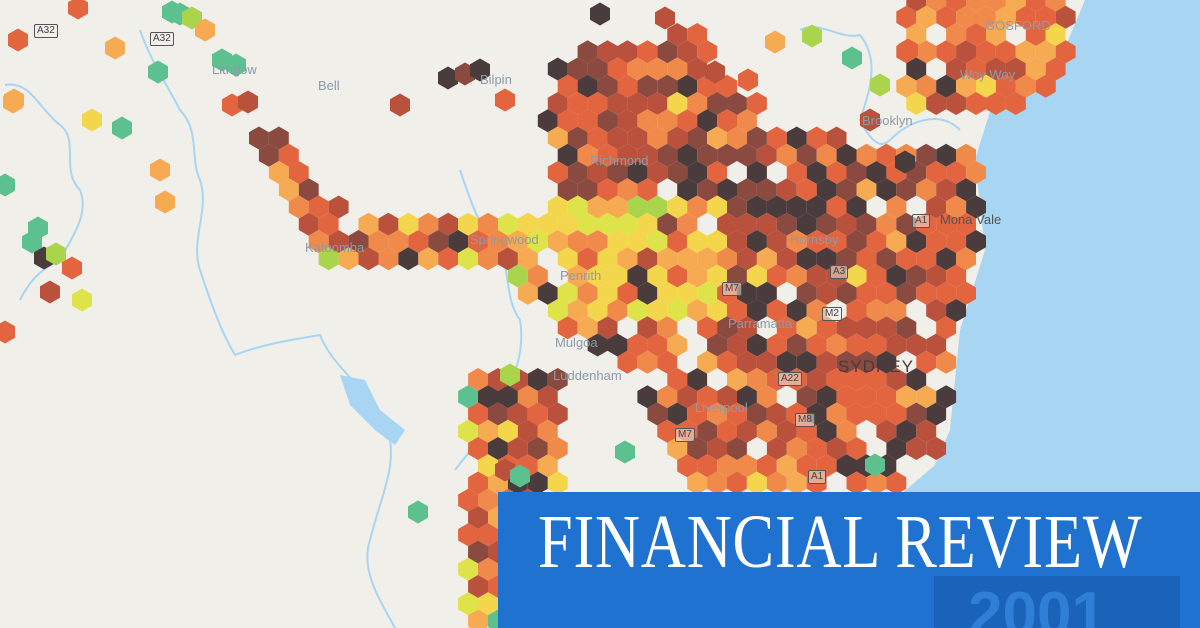  What do you see at coordinates (496, 79) in the screenshot?
I see `place-label-bilpin: Bilpin` at bounding box center [496, 79].